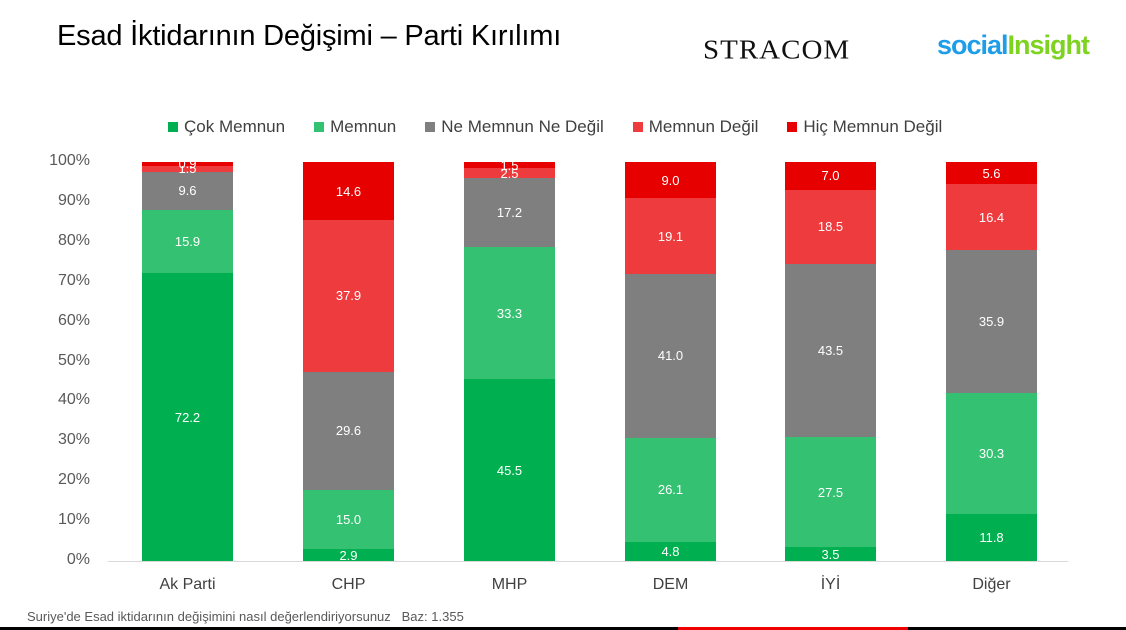 Image resolution: width=1126 pixels, height=630 pixels. I want to click on bar-segment: 9.0, so click(670, 180).